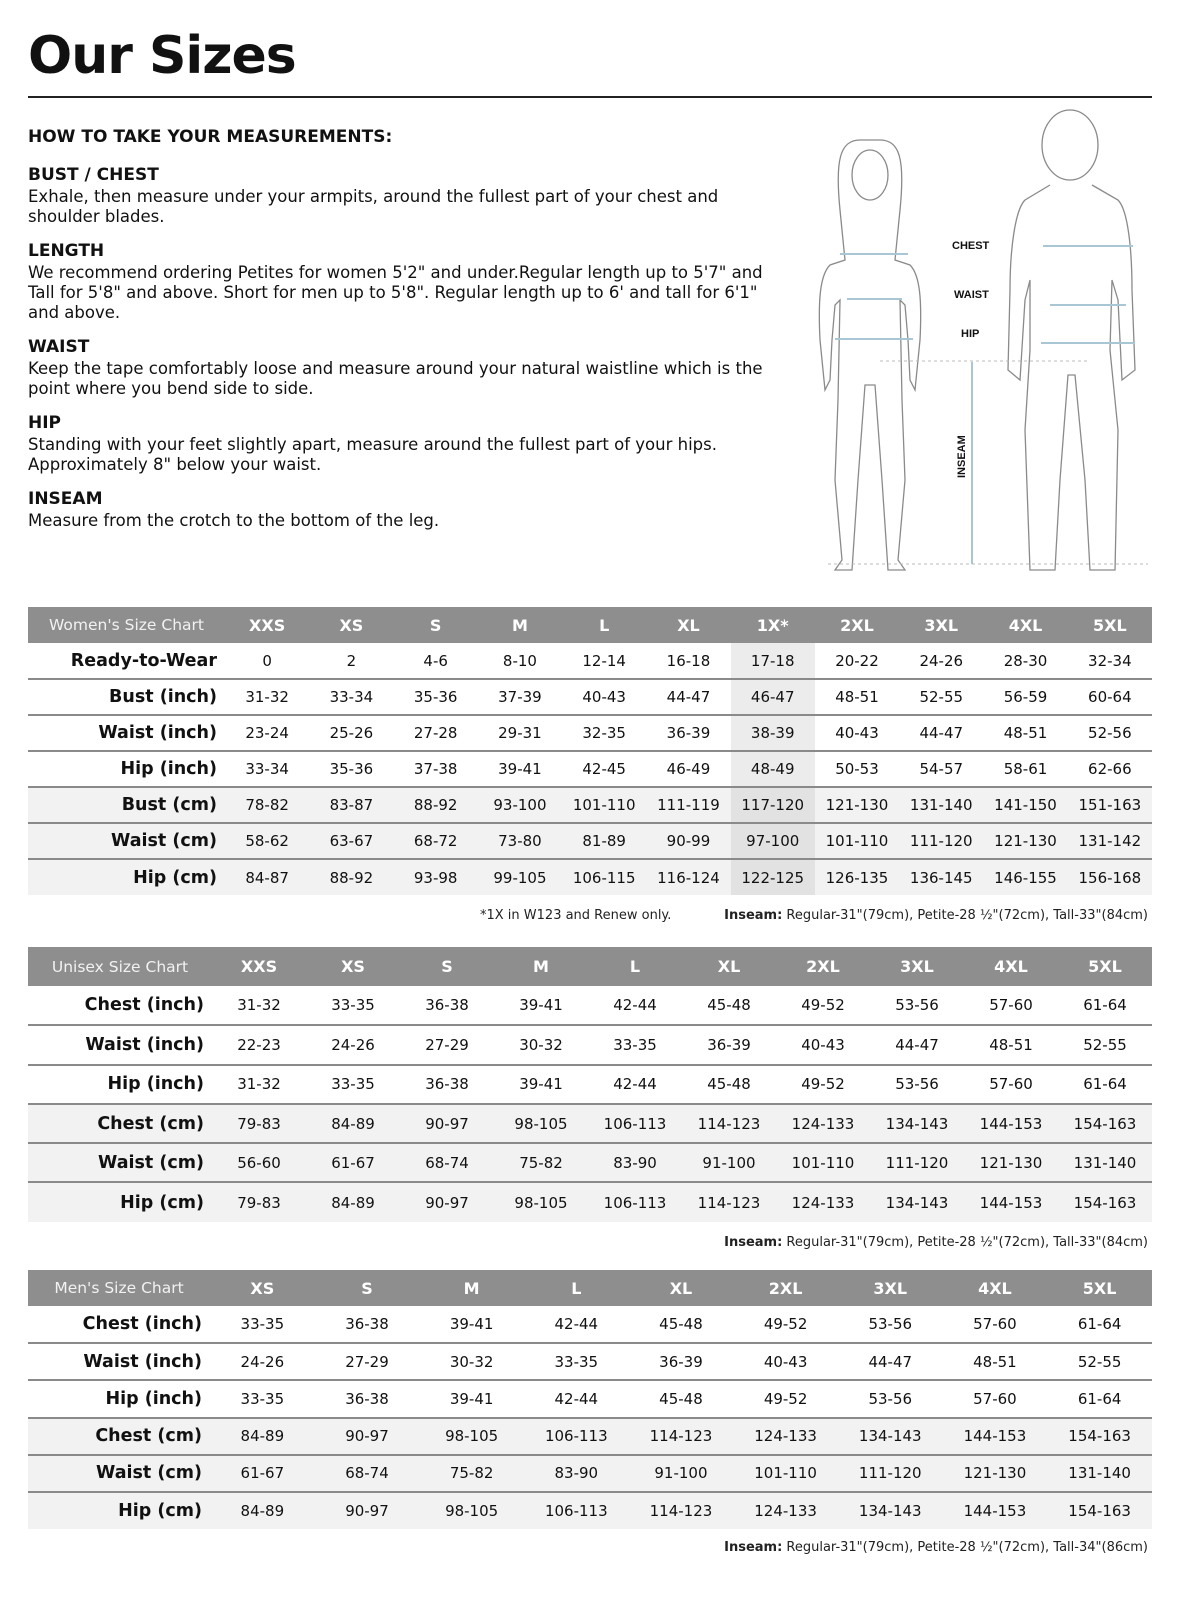 Image resolution: width=1200 pixels, height=1600 pixels. Describe the element at coordinates (772, 696) in the screenshot. I see `size-cell: 46-47` at that location.